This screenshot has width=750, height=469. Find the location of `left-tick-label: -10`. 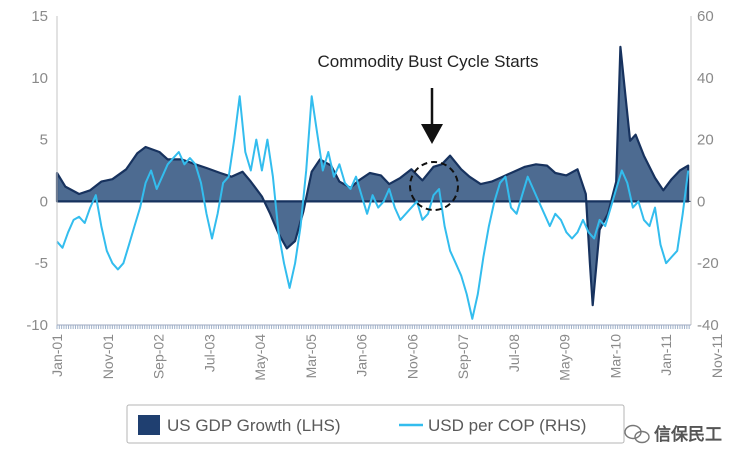

left-tick-label: -10 is located at coordinates (37, 325).